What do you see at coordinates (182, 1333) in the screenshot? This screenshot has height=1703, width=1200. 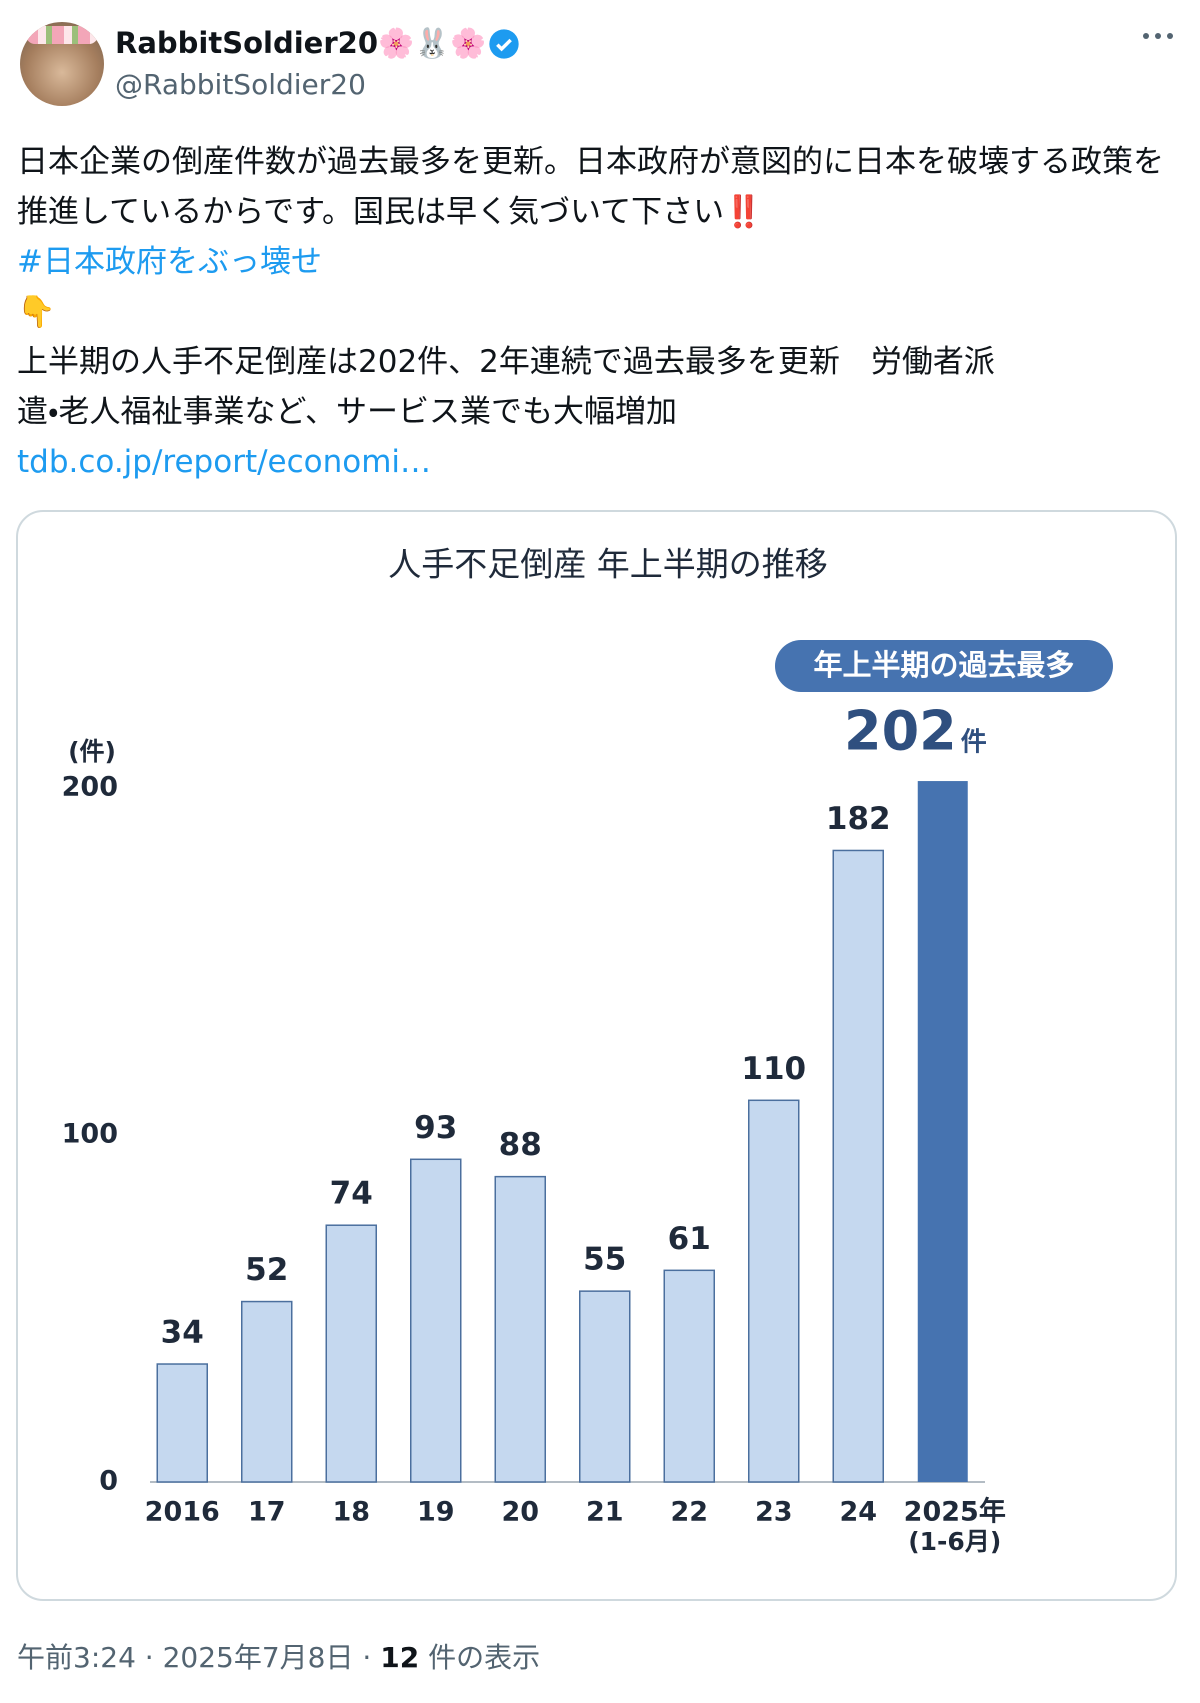 I see `value-label: 34` at bounding box center [182, 1333].